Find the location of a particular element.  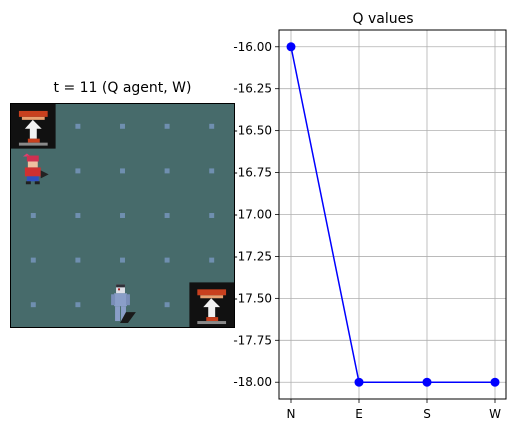

enemy-figure-icon is located at coordinates (123, 304).